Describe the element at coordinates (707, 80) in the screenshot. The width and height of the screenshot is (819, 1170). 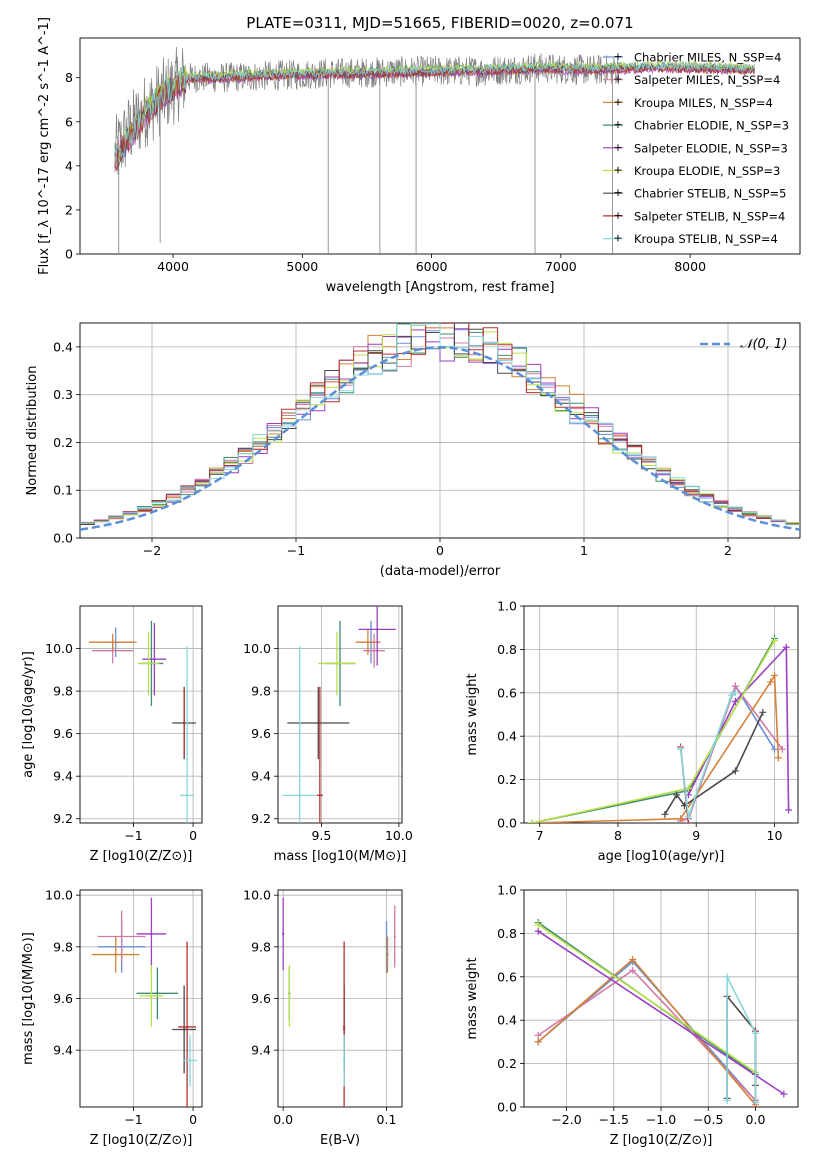
I see `legend-label-1: Salpeter MILES, N_SSP=4` at that location.